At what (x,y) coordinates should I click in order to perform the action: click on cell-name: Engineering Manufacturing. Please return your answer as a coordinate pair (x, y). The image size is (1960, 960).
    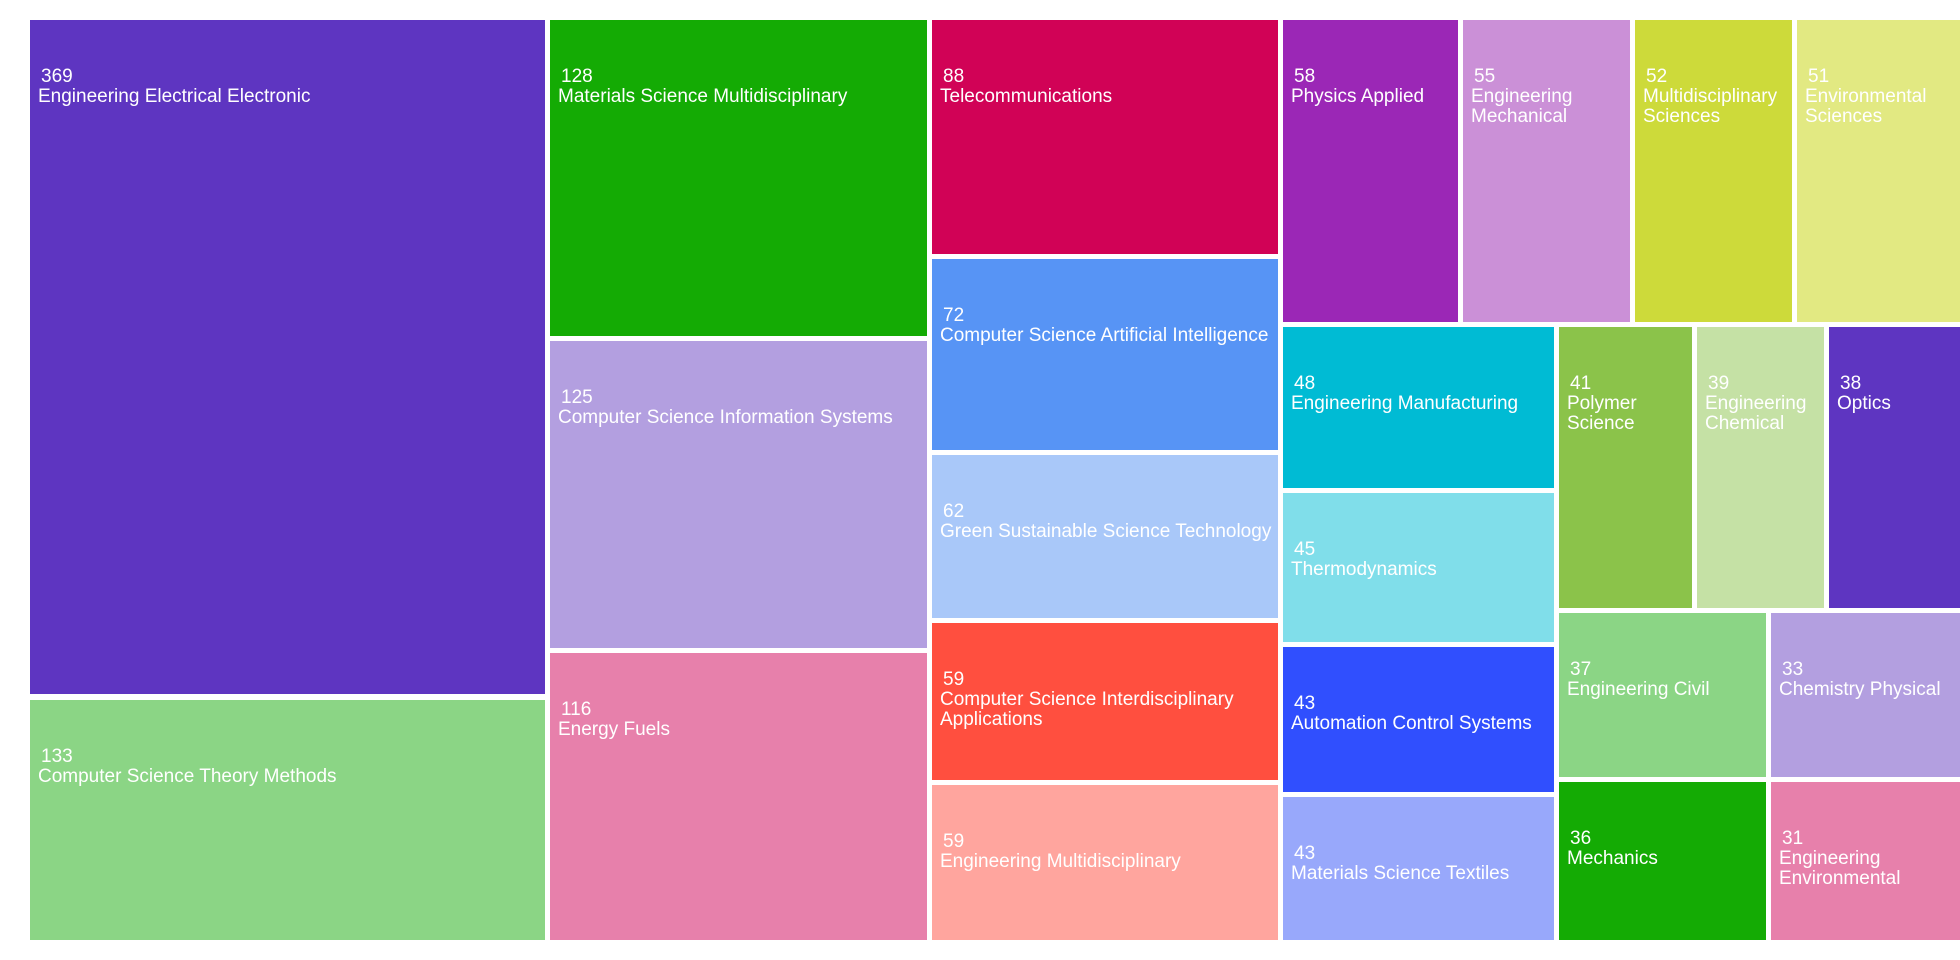
    Looking at the image, I should click on (1405, 403).